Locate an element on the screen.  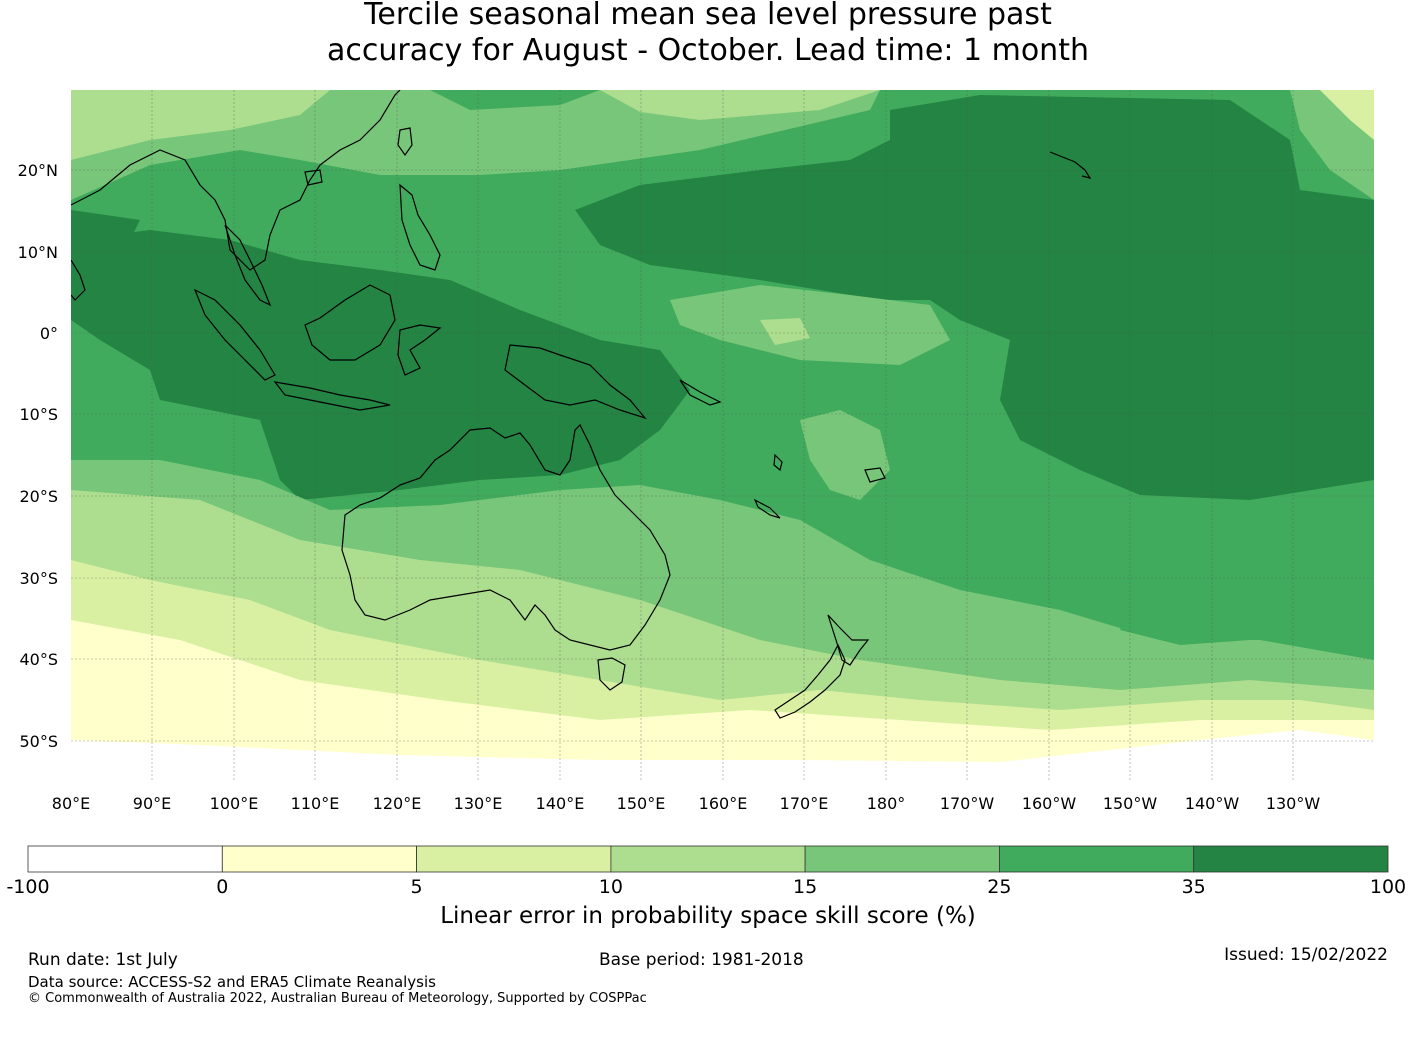
colorbar-tick-10: 10 is located at coordinates (611, 887).